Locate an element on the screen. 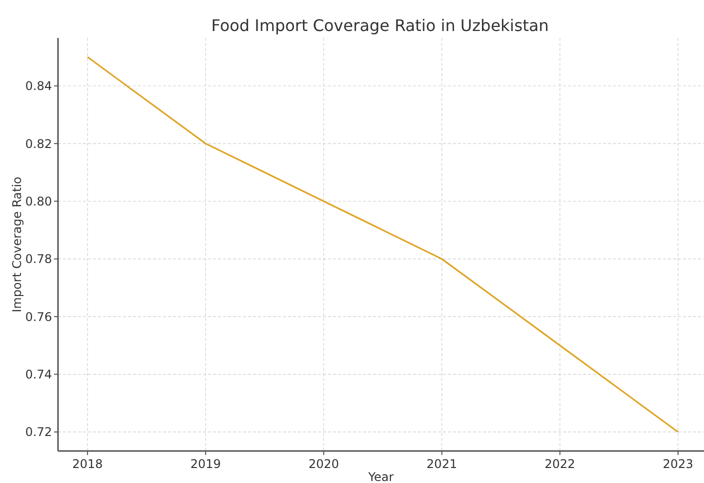  x-tick-label: 2022 is located at coordinates (560, 464).